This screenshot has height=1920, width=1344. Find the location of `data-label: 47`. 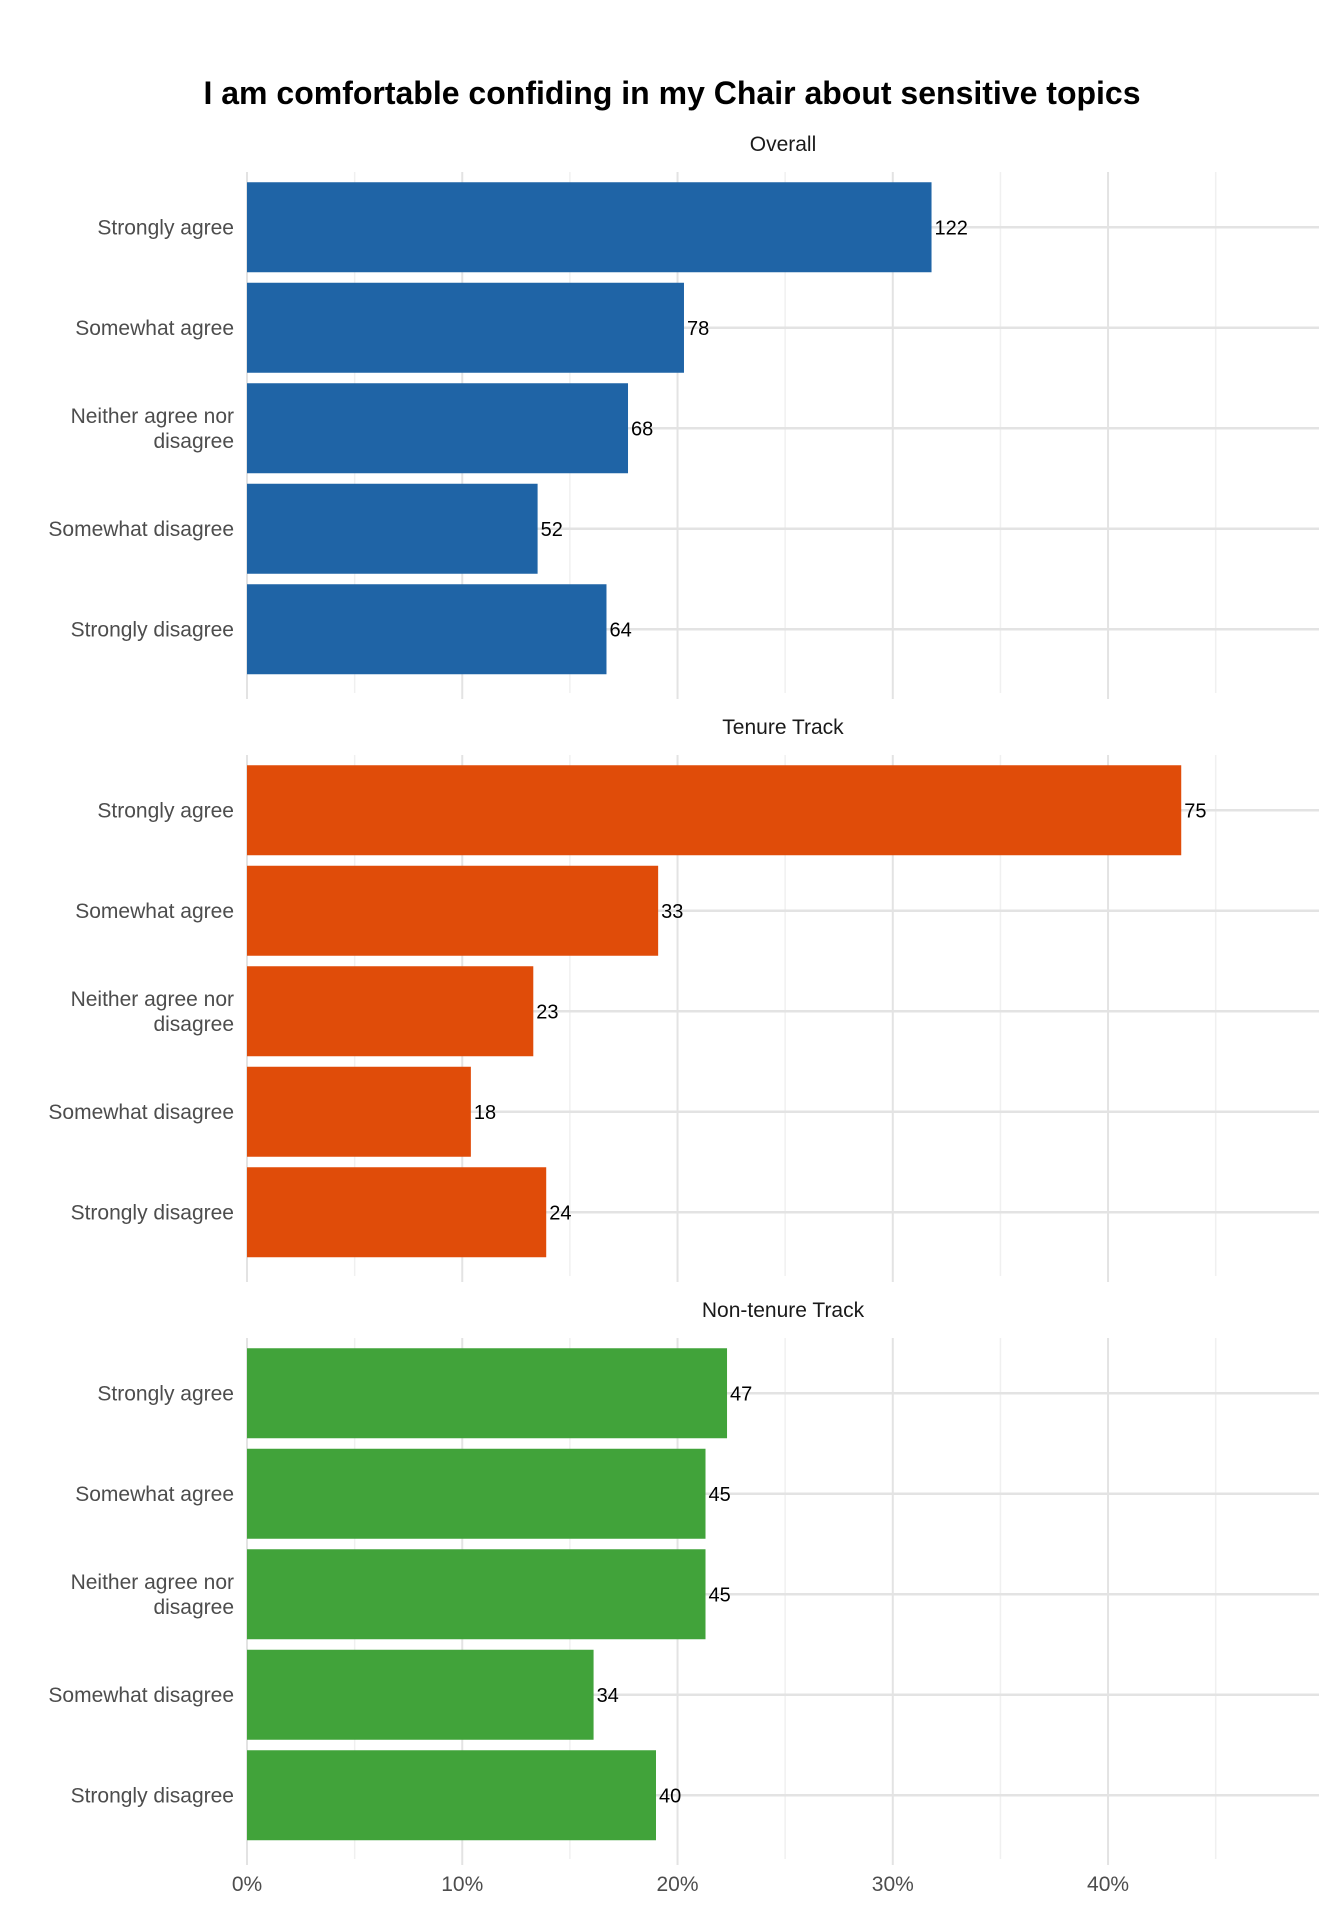

data-label: 47 is located at coordinates (741, 1394).